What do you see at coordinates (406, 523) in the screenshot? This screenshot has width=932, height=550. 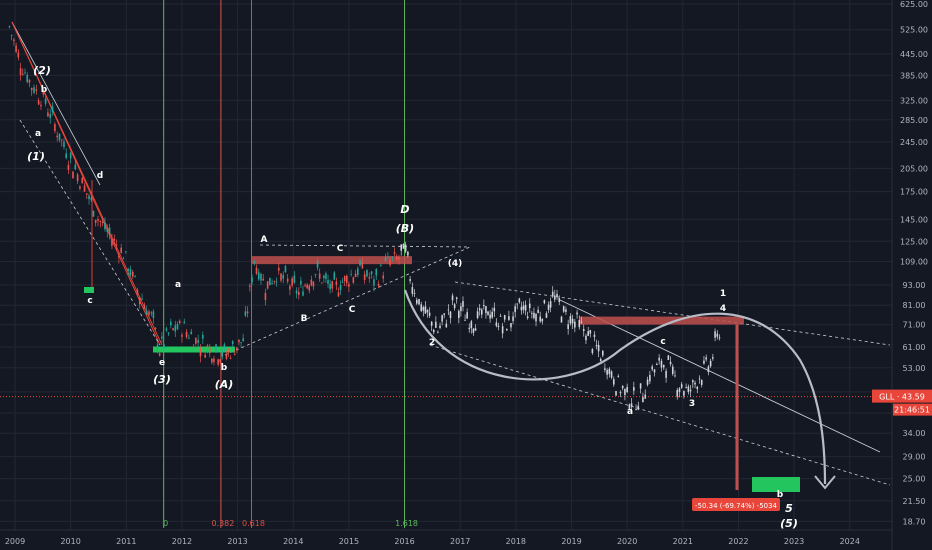 I see `fib-label: 1.618` at bounding box center [406, 523].